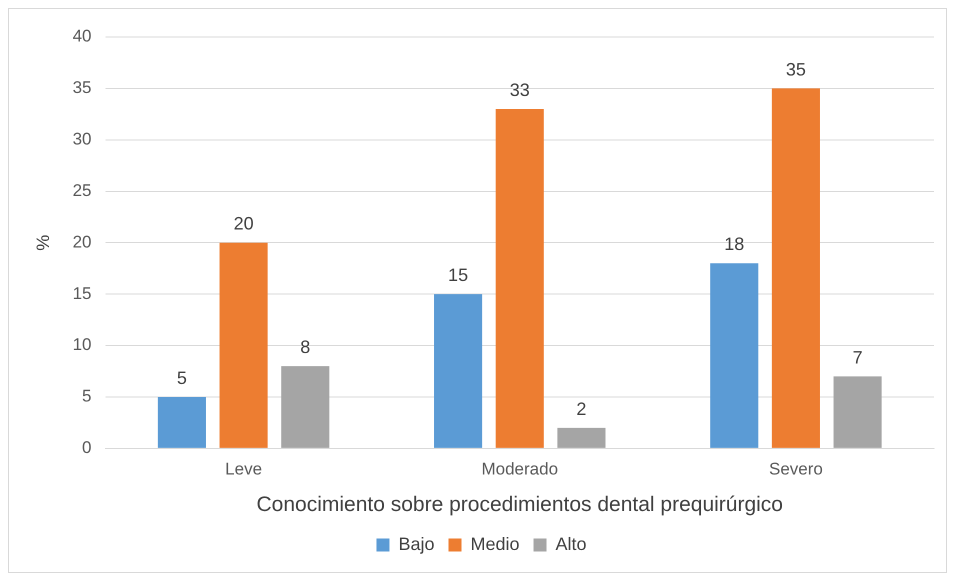 The width and height of the screenshot is (955, 581). What do you see at coordinates (87, 396) in the screenshot?
I see `y-tick-label: 5` at bounding box center [87, 396].